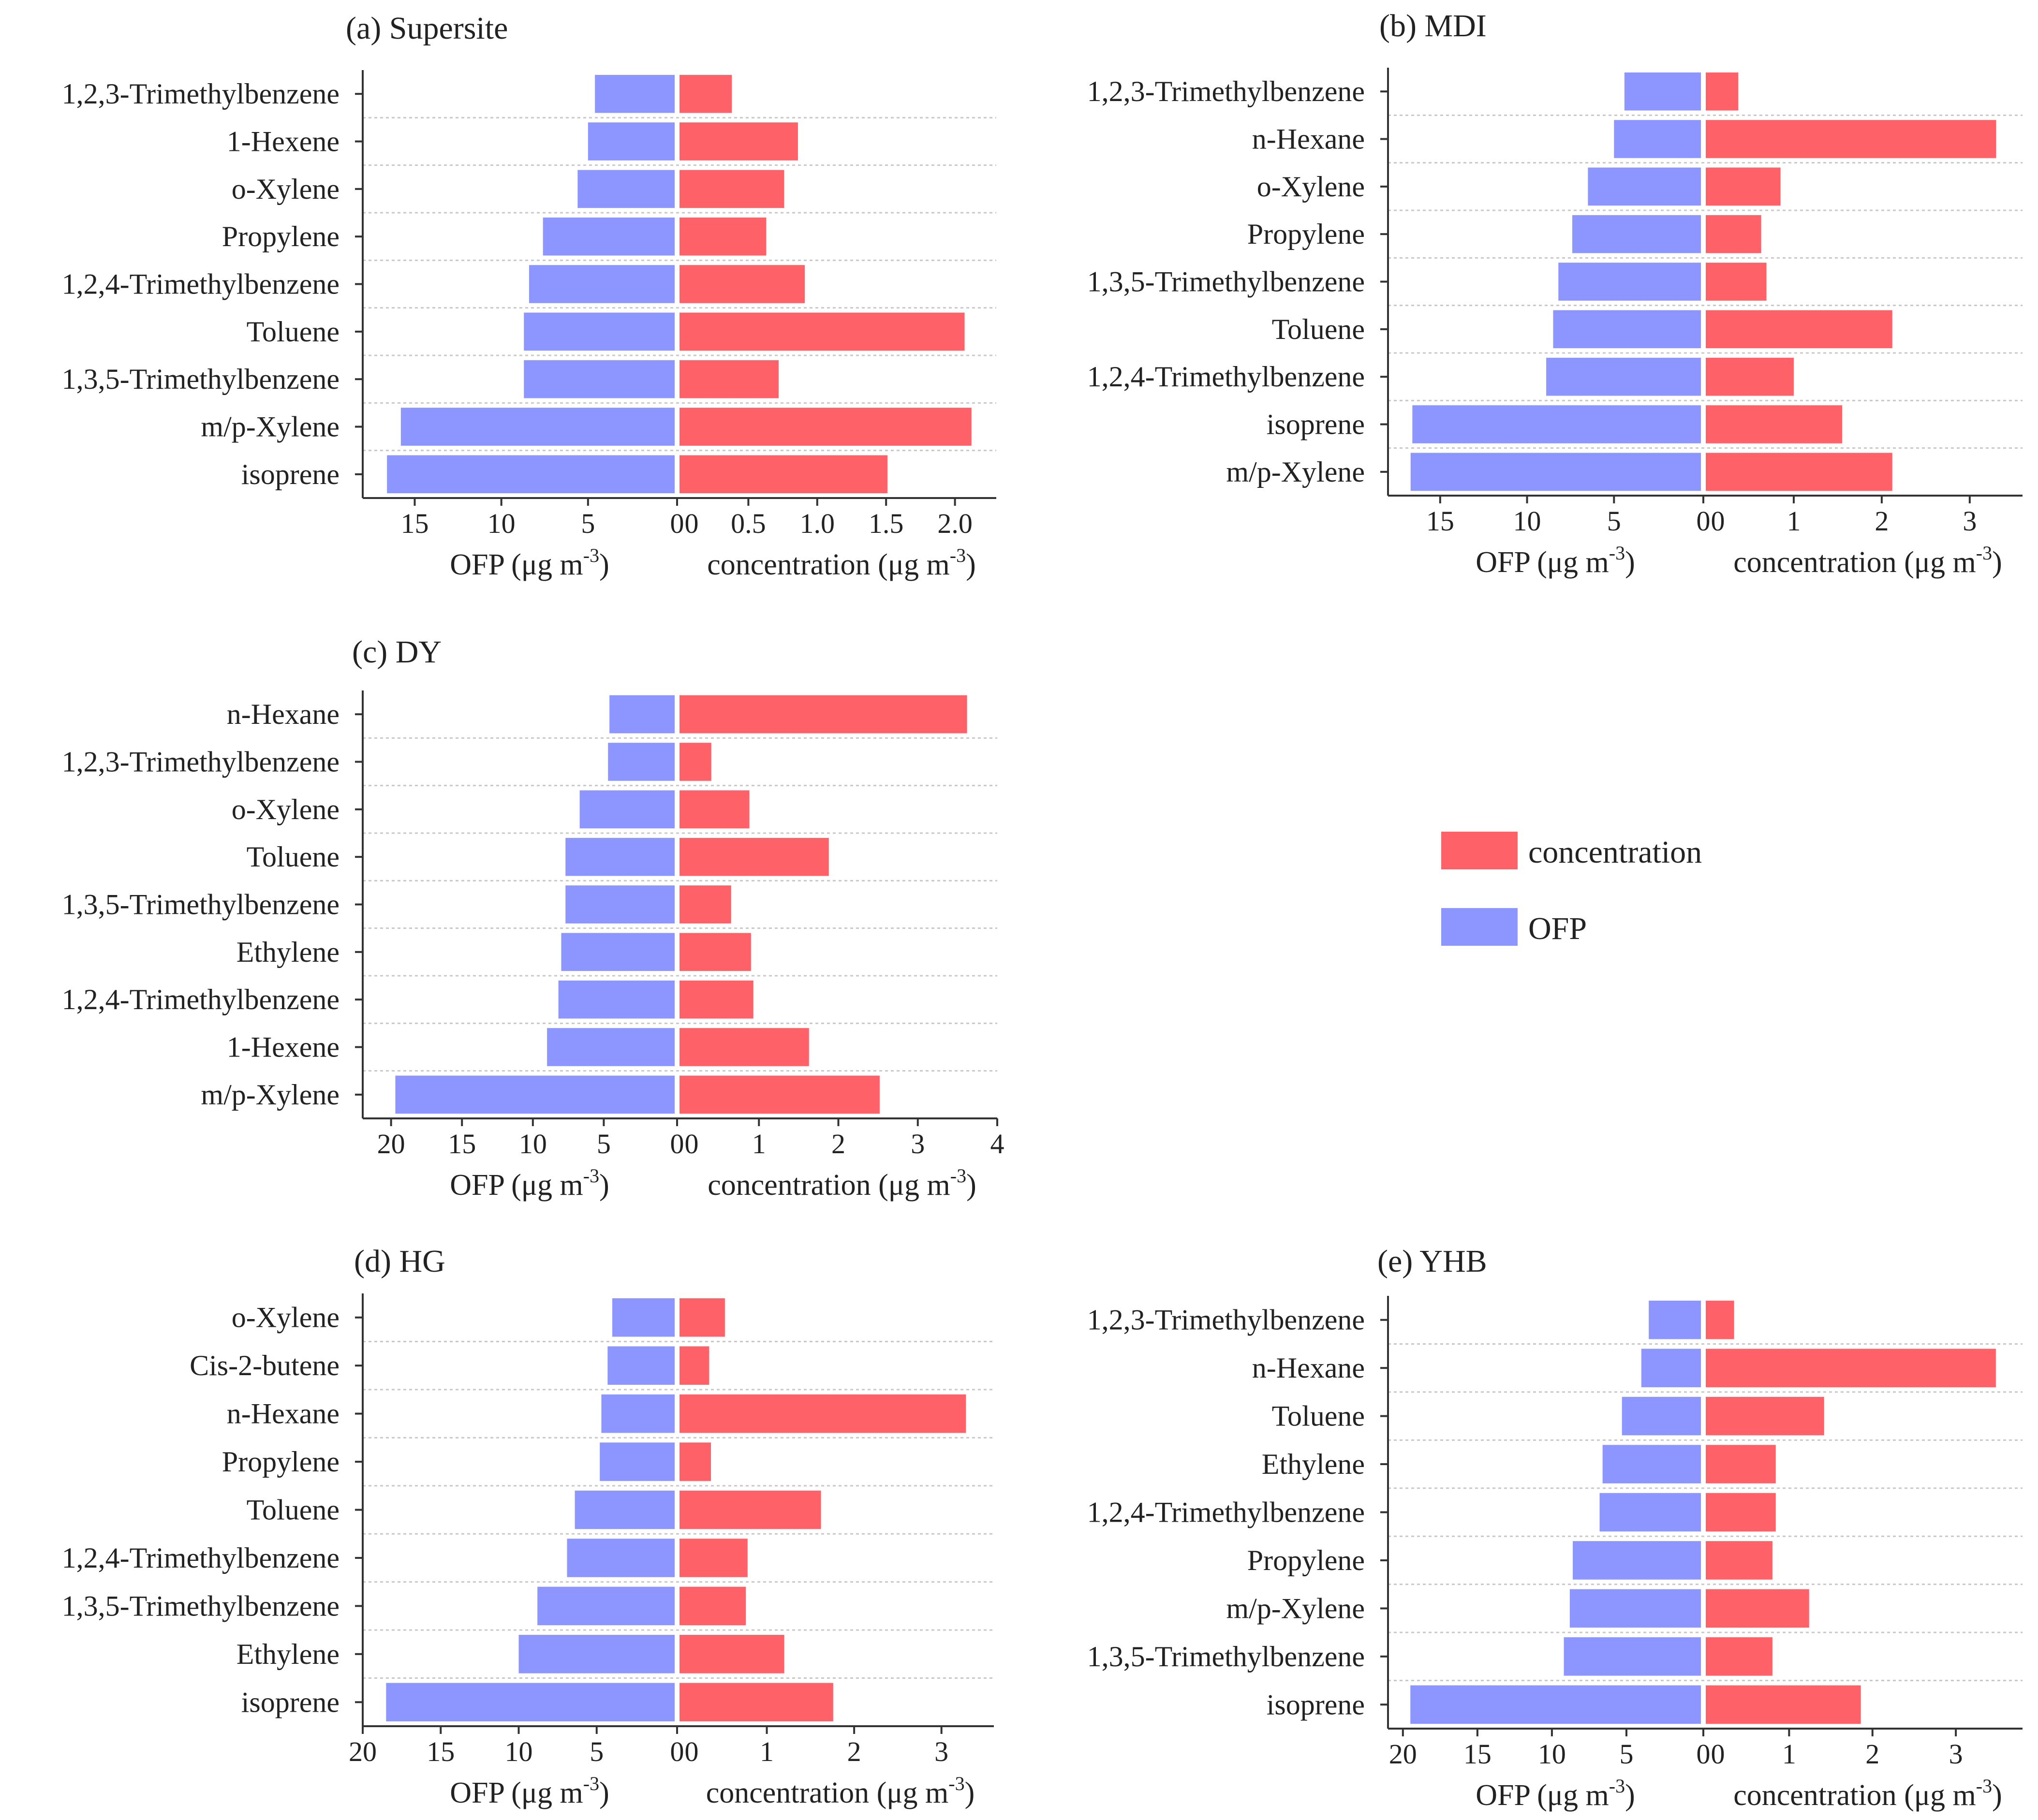 The height and width of the screenshot is (1820, 2038). Describe the element at coordinates (201, 762) in the screenshot. I see `category-label: 1,2,3-Trimethylbenzene` at that location.